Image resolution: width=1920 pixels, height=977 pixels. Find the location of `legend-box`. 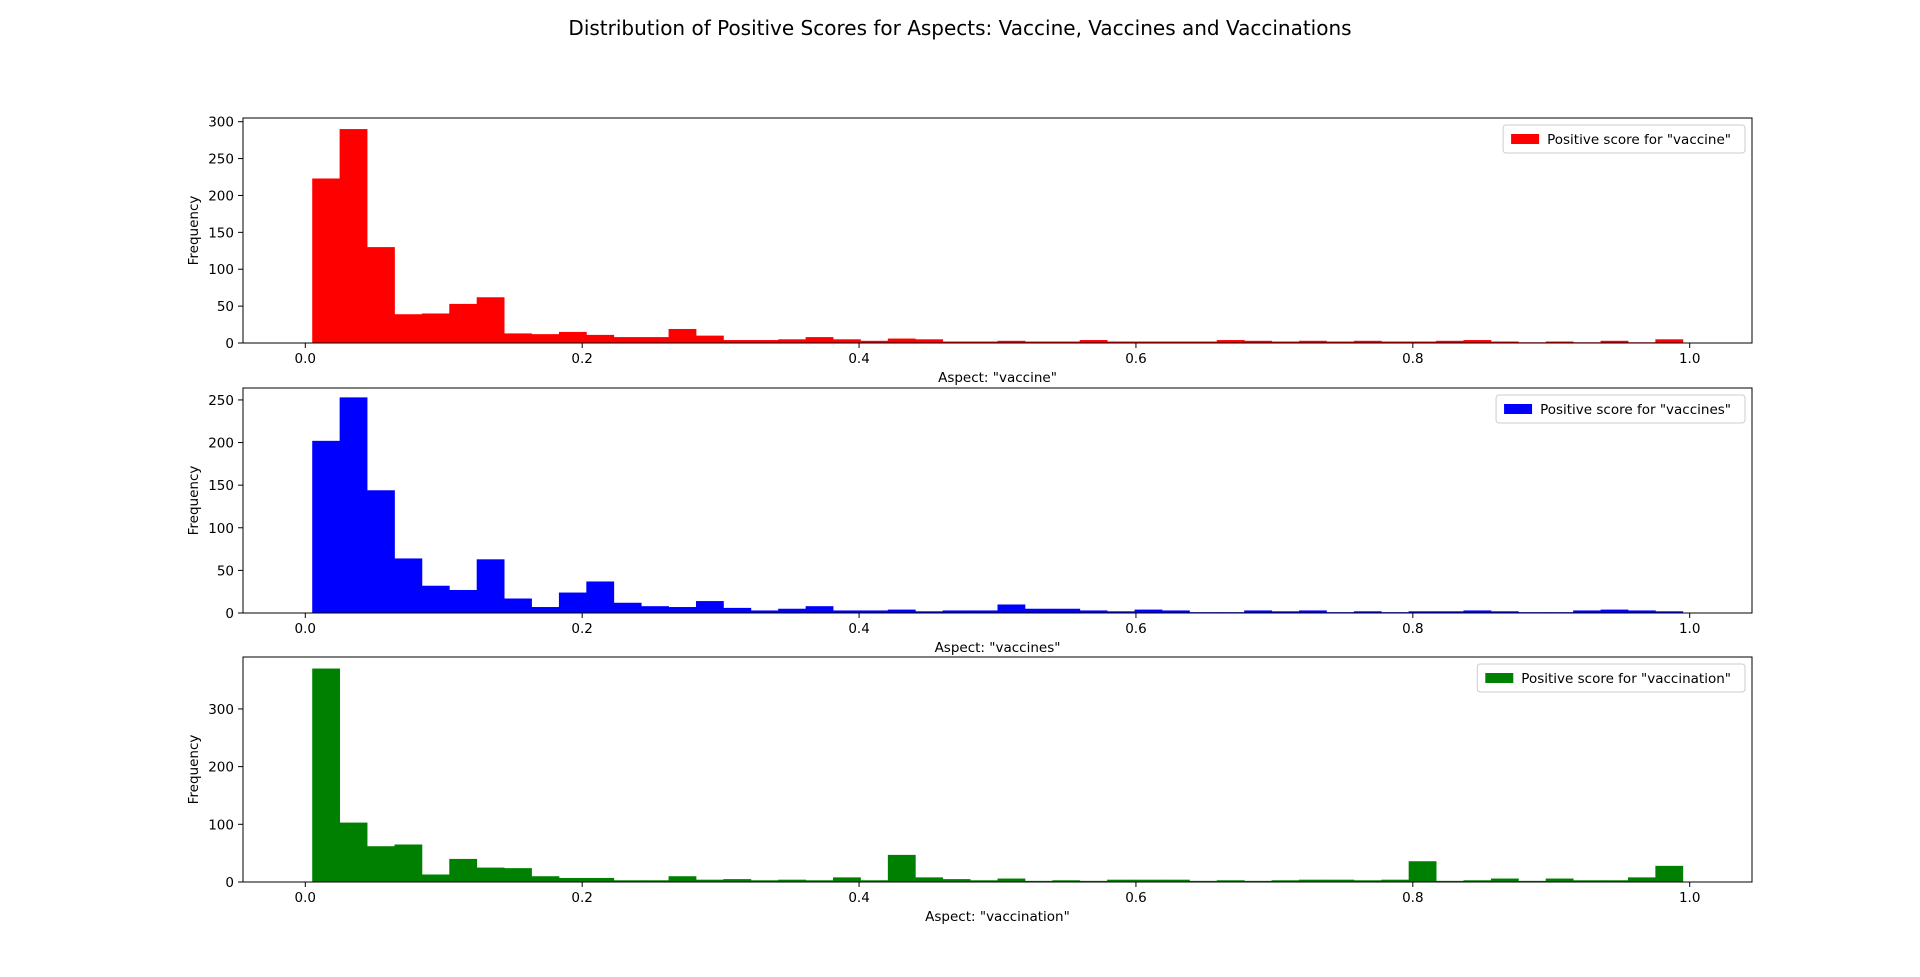

legend-box is located at coordinates (1620, 409).